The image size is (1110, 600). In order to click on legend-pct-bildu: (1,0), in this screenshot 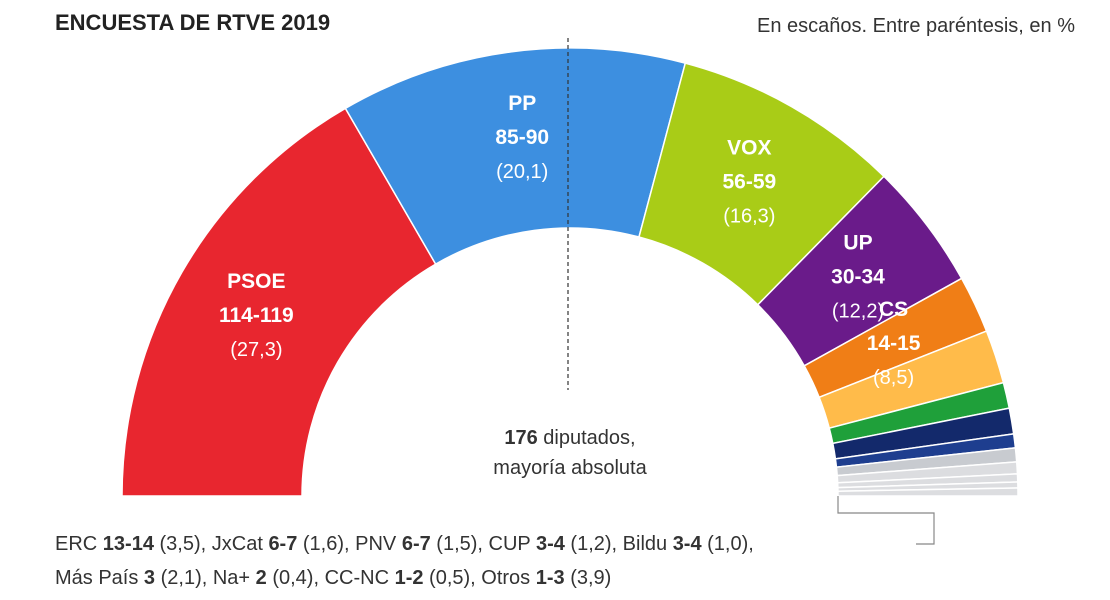, I will do `click(727, 544)`.